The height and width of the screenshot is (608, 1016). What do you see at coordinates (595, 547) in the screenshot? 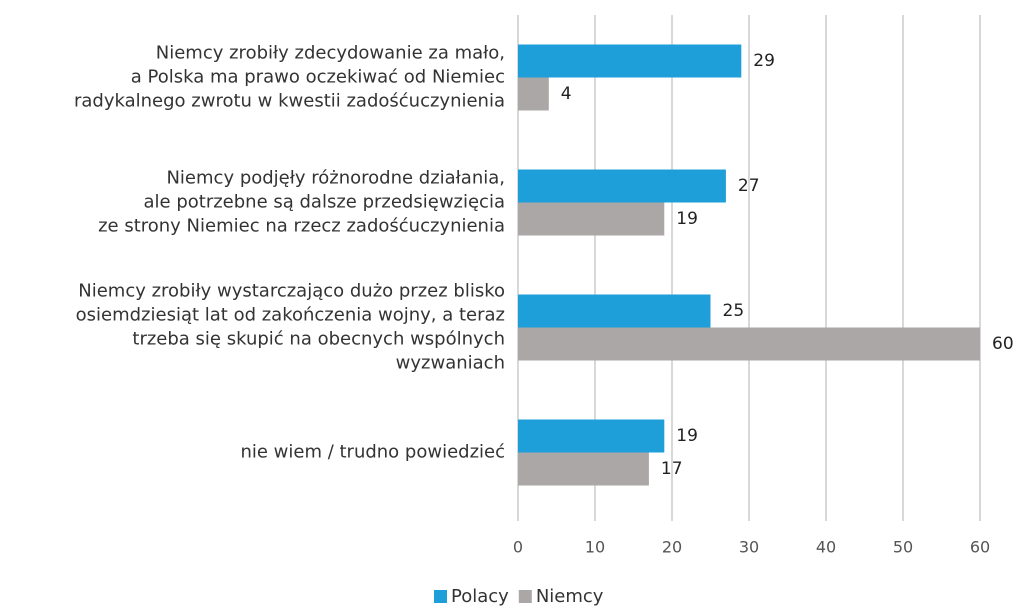
I see `x-tick-label: 10` at bounding box center [595, 547].